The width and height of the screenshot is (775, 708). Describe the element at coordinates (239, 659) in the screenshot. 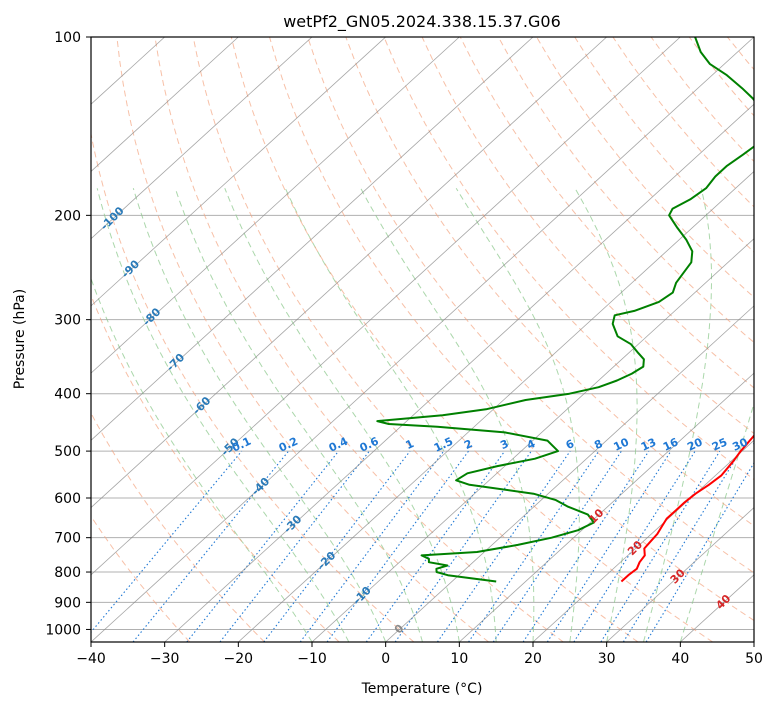

I see `x-tick-label: −20` at that location.